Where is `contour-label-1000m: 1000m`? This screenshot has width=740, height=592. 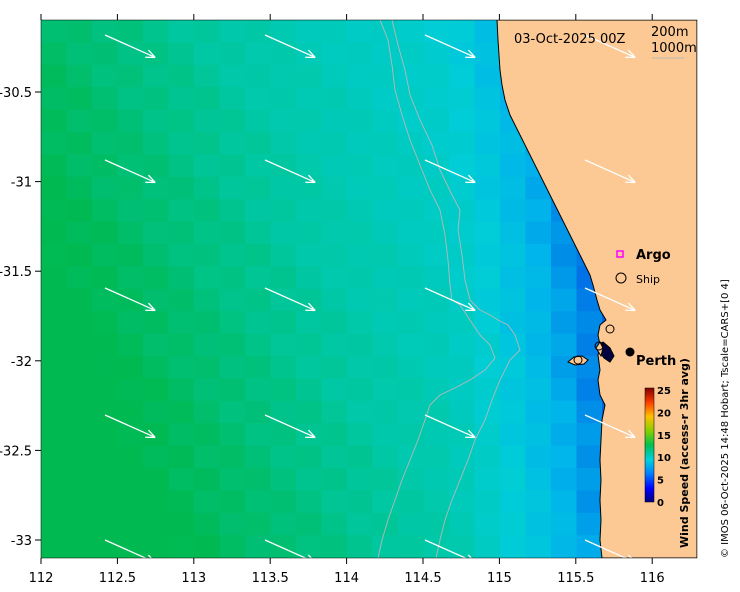
contour-label-1000m: 1000m is located at coordinates (674, 48).